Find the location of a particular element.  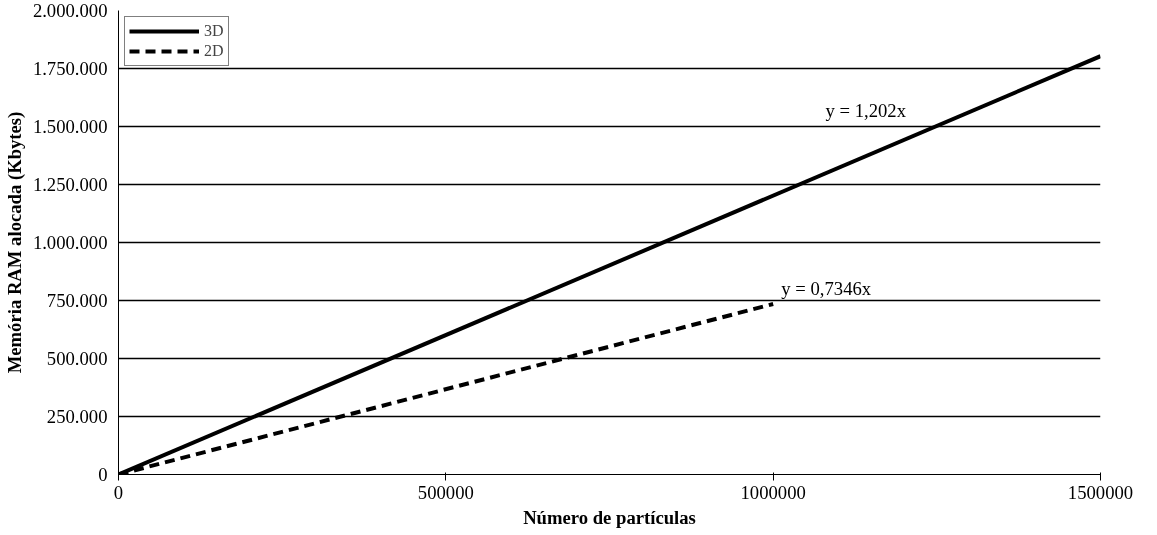

y-tick-label: 500.000 is located at coordinates (77, 358).